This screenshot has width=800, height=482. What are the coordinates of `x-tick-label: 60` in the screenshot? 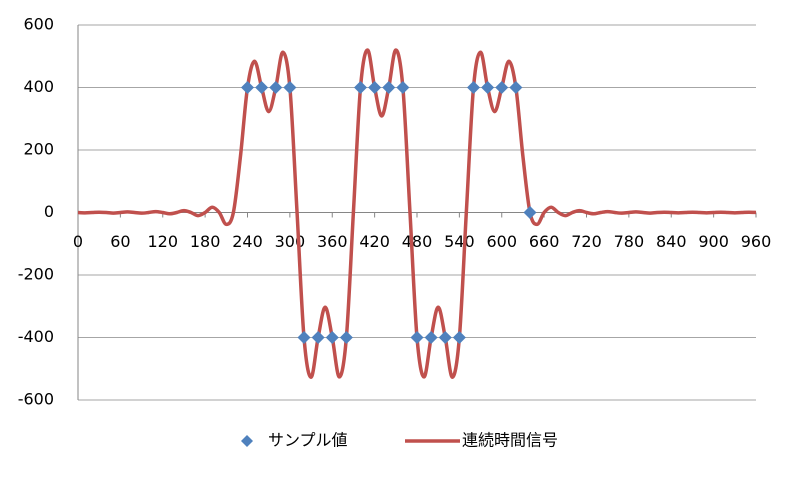 It's located at (120, 241).